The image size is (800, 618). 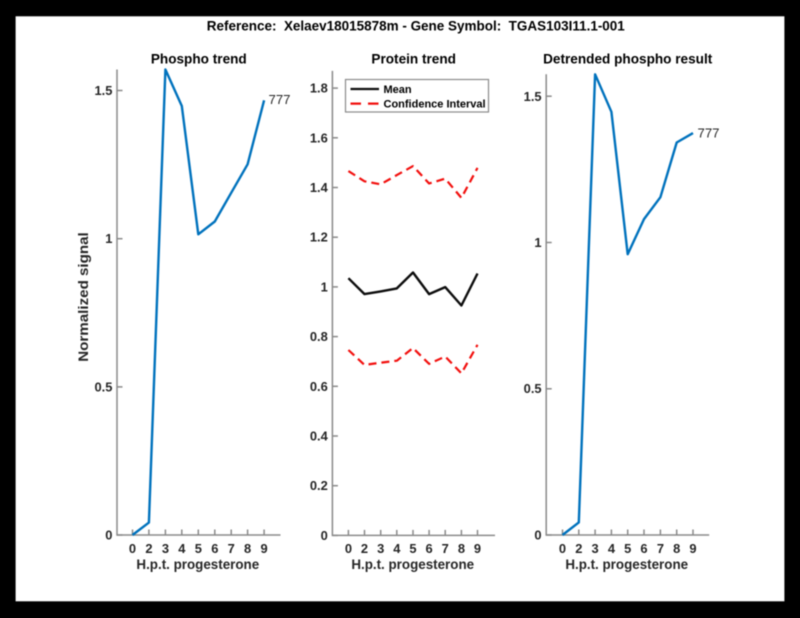 What do you see at coordinates (319, 237) in the screenshot?
I see `svg-text: 1.2` at bounding box center [319, 237].